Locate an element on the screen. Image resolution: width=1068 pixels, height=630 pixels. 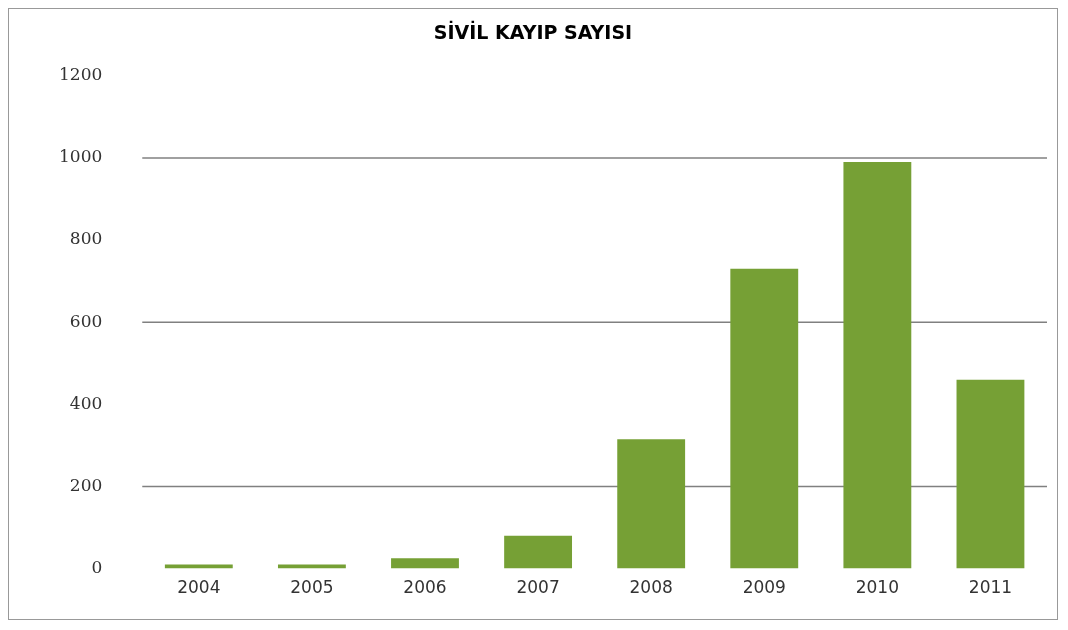
y-tick-label: 1000 is located at coordinates (81, 156).